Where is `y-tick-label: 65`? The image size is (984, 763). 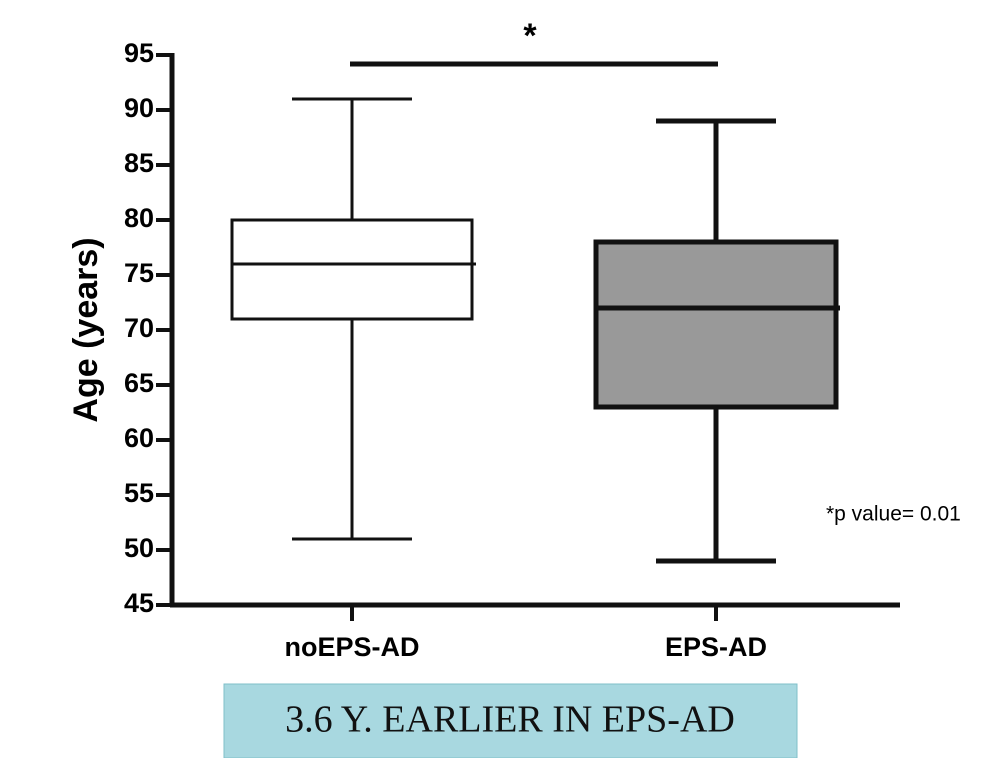
y-tick-label: 65 is located at coordinates (139, 383).